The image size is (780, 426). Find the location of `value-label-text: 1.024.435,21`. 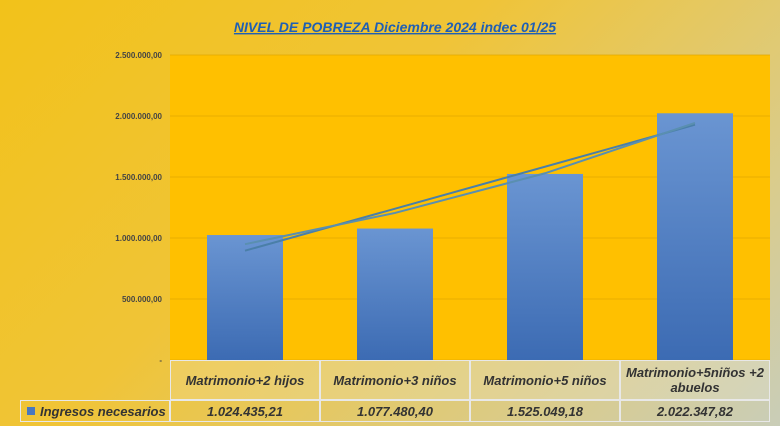

value-label-text: 1.024.435,21 is located at coordinates (245, 411).